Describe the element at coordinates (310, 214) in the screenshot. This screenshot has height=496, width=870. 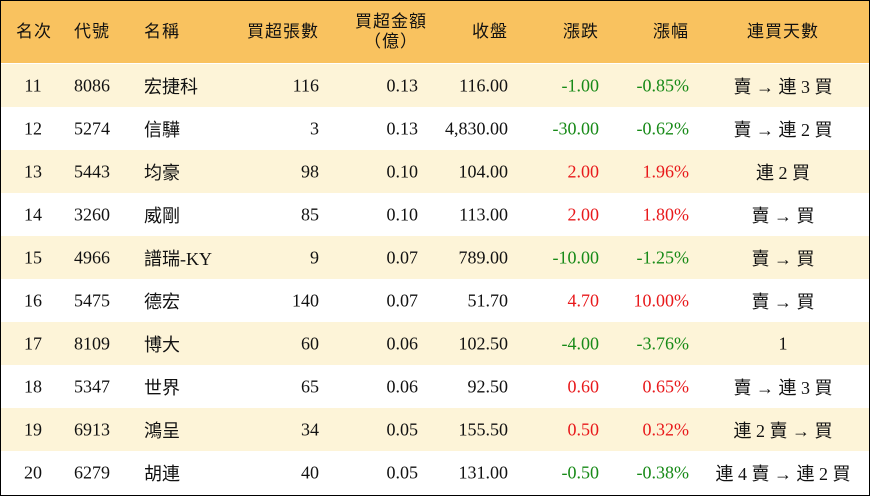
I see `table-cell: 85` at that location.